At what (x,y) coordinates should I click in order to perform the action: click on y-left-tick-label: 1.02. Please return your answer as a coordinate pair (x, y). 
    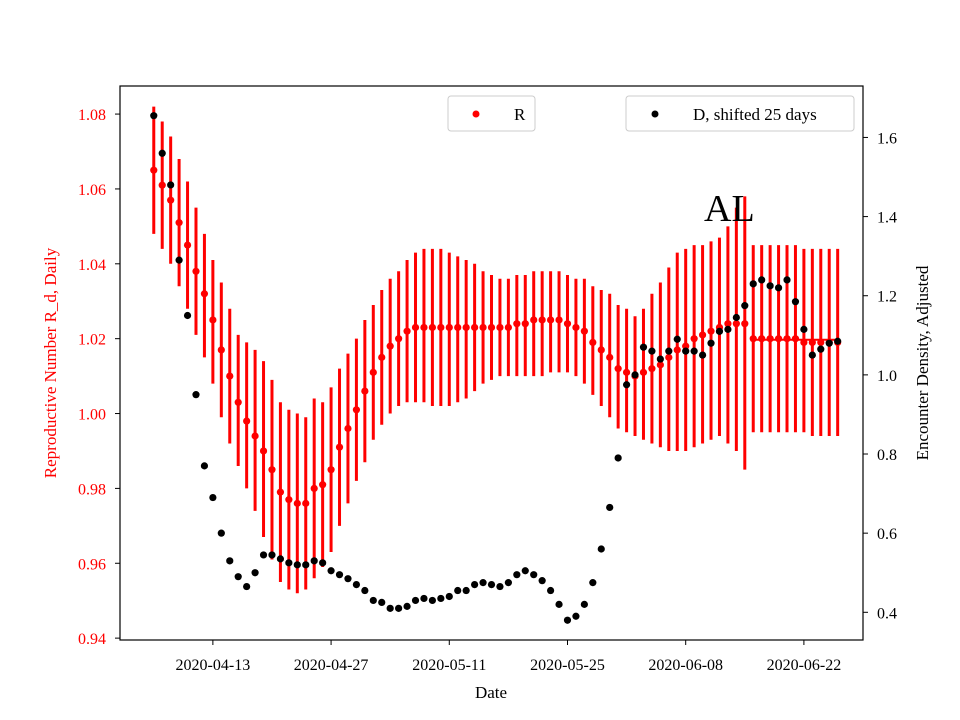
    Looking at the image, I should click on (92, 340).